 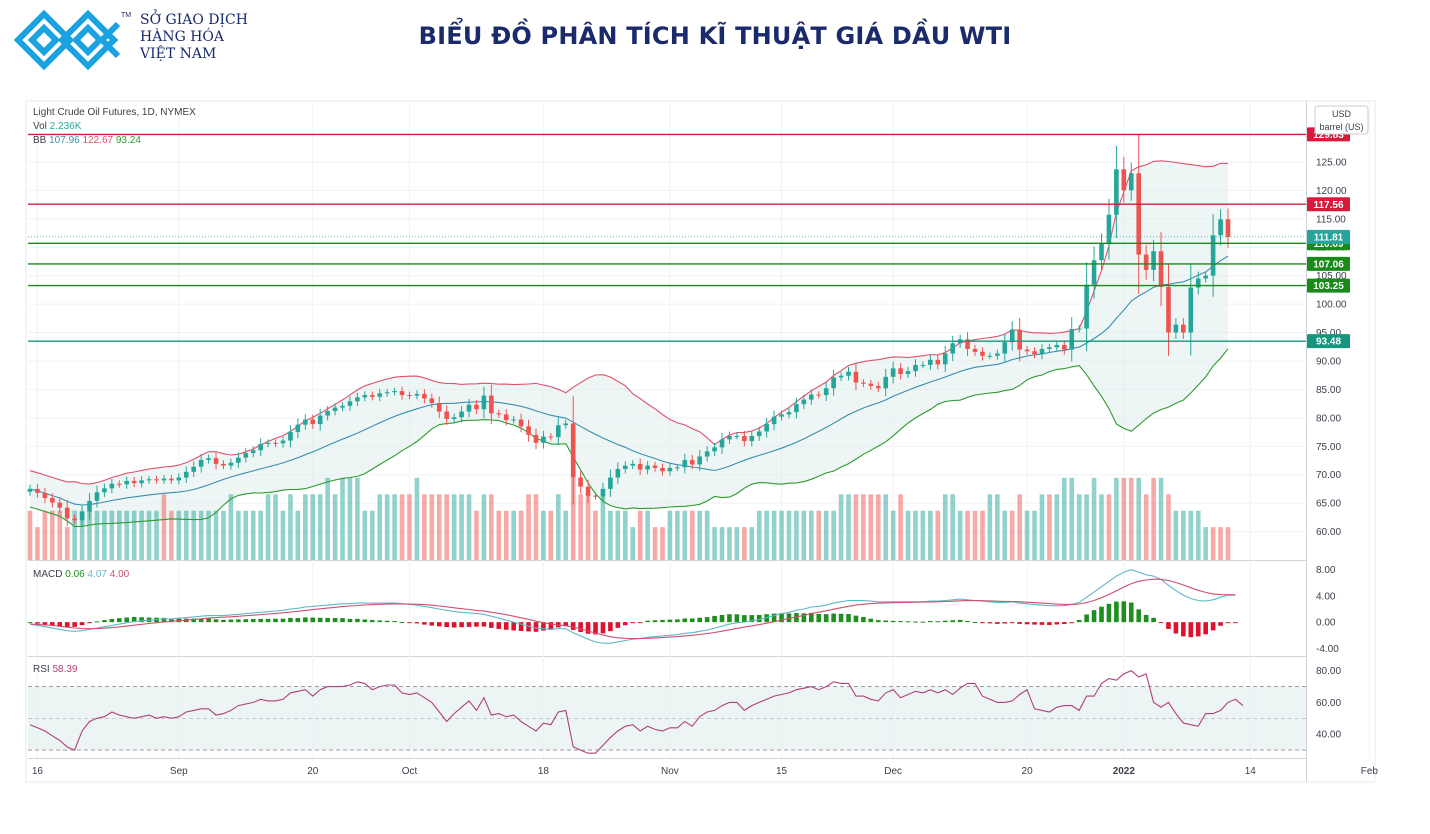 What do you see at coordinates (73, 574) in the screenshot?
I see `macd-value: 0.06` at bounding box center [73, 574].